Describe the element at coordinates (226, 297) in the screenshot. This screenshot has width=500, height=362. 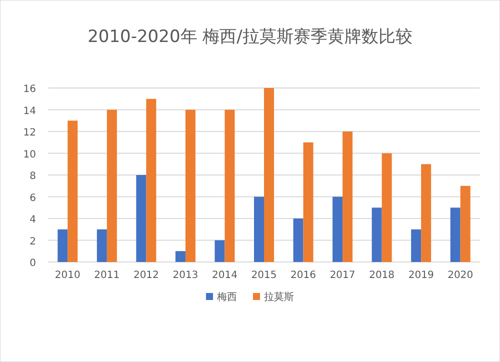
I see `legend-label: 梅西` at that location.